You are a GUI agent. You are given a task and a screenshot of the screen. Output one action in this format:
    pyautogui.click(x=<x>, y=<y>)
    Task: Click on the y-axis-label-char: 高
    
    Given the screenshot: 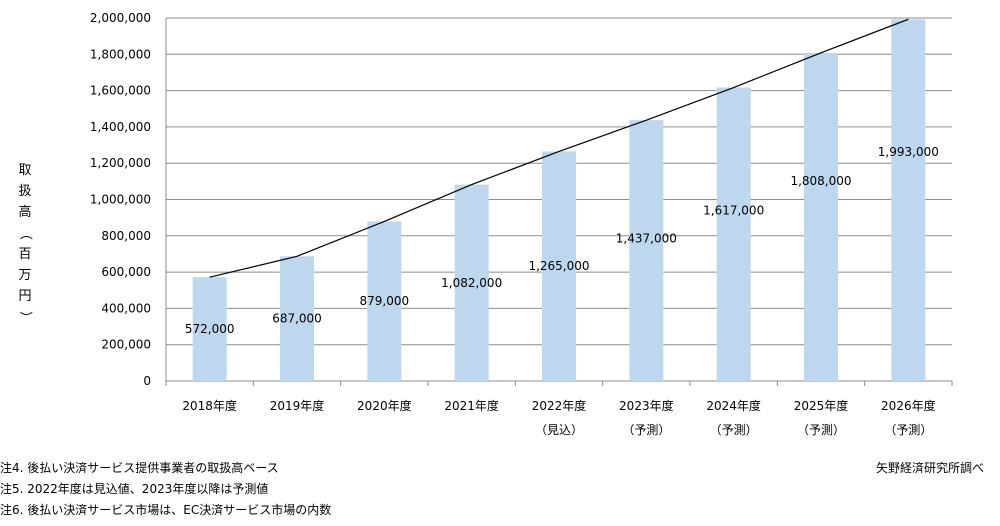 What is the action you would take?
    pyautogui.click(x=25, y=212)
    